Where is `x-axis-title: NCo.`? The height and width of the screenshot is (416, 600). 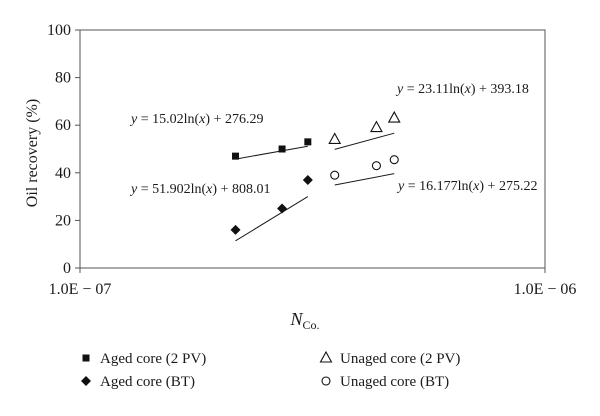
x-axis-title: NCo. is located at coordinates (304, 320).